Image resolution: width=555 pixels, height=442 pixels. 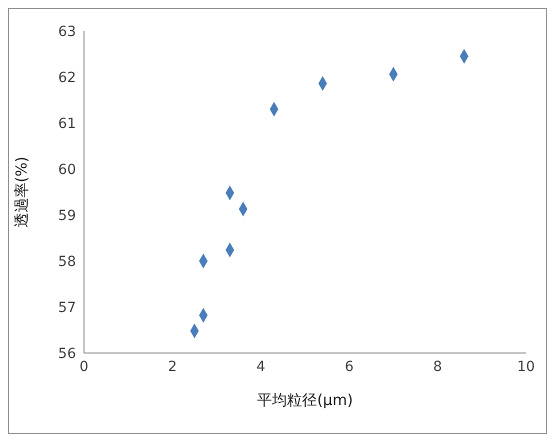 I want to click on x-tick-label: 10, so click(x=526, y=366).